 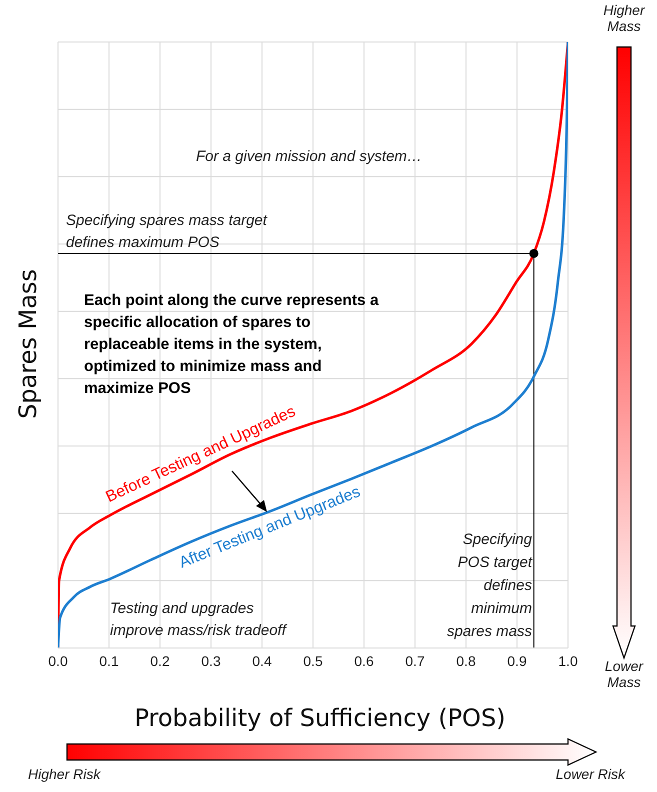 What do you see at coordinates (590, 774) in the screenshot?
I see `text: Lower Risk` at bounding box center [590, 774].